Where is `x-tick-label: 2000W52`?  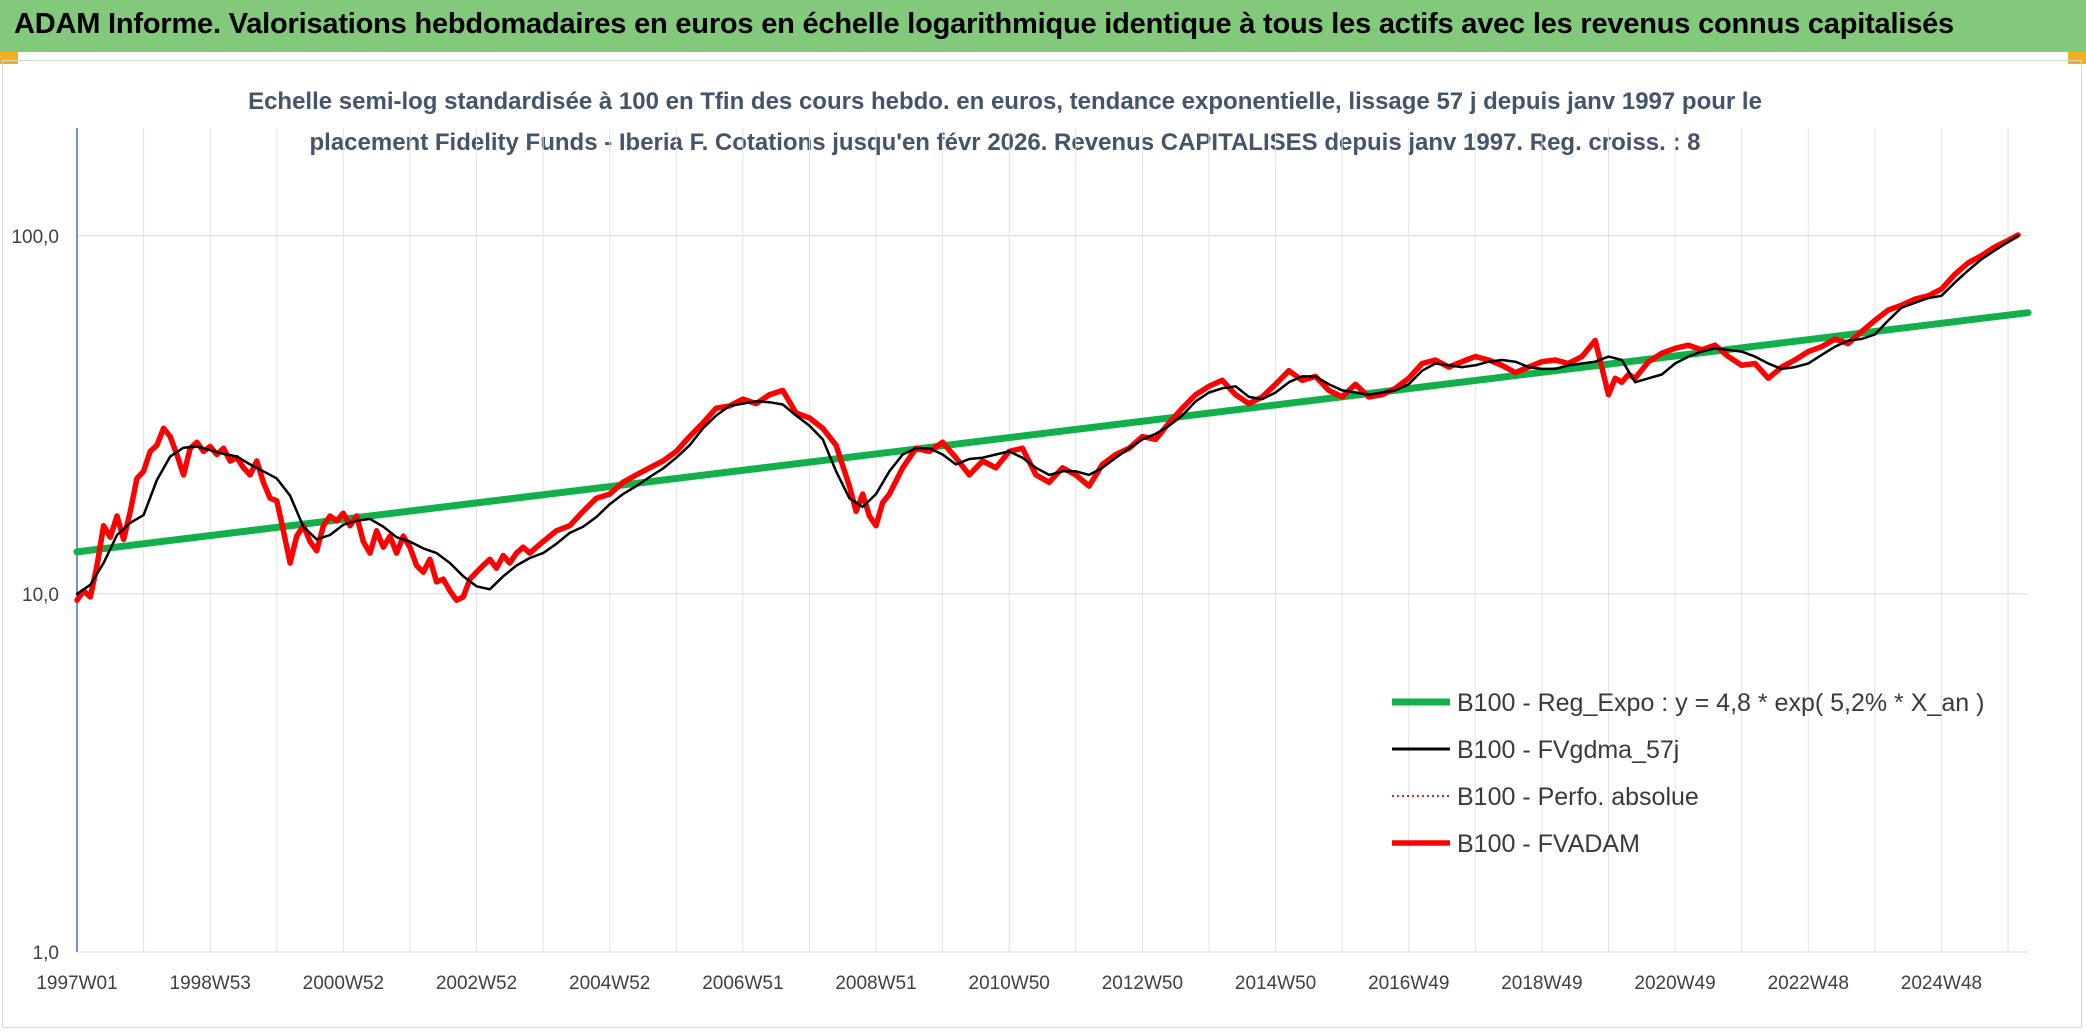 x-tick-label: 2000W52 is located at coordinates (343, 983).